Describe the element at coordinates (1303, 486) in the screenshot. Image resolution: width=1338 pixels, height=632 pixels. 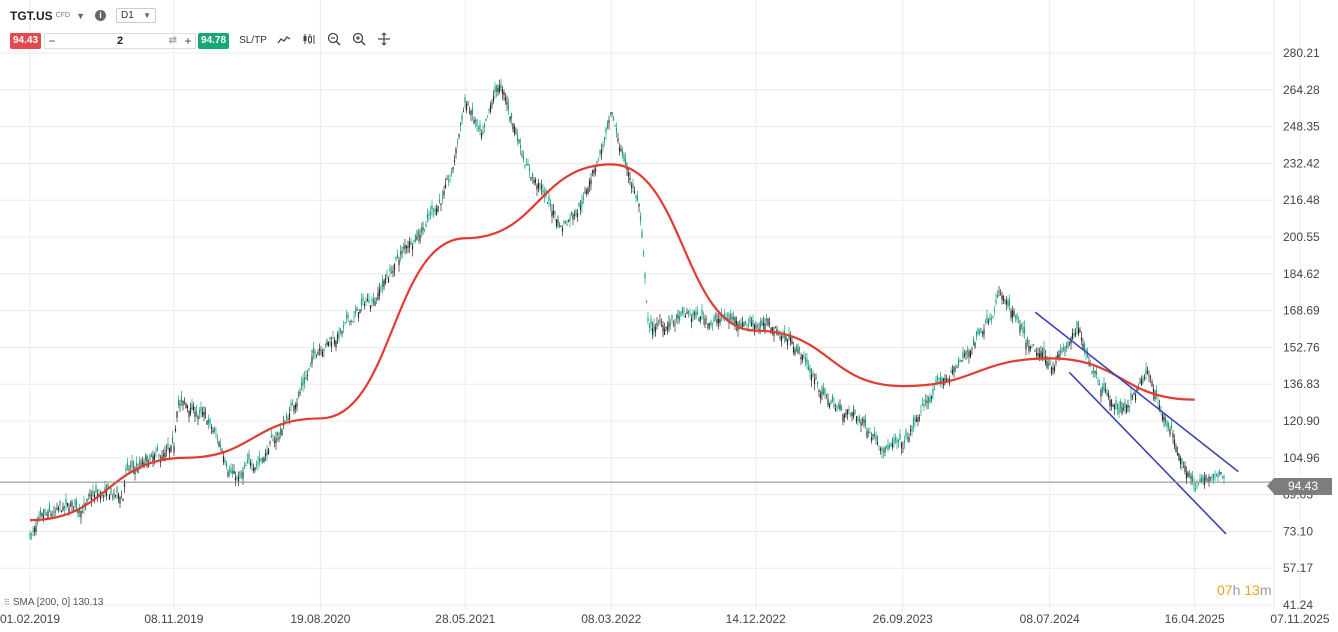
I see `current-price-tag: 94.43` at that location.